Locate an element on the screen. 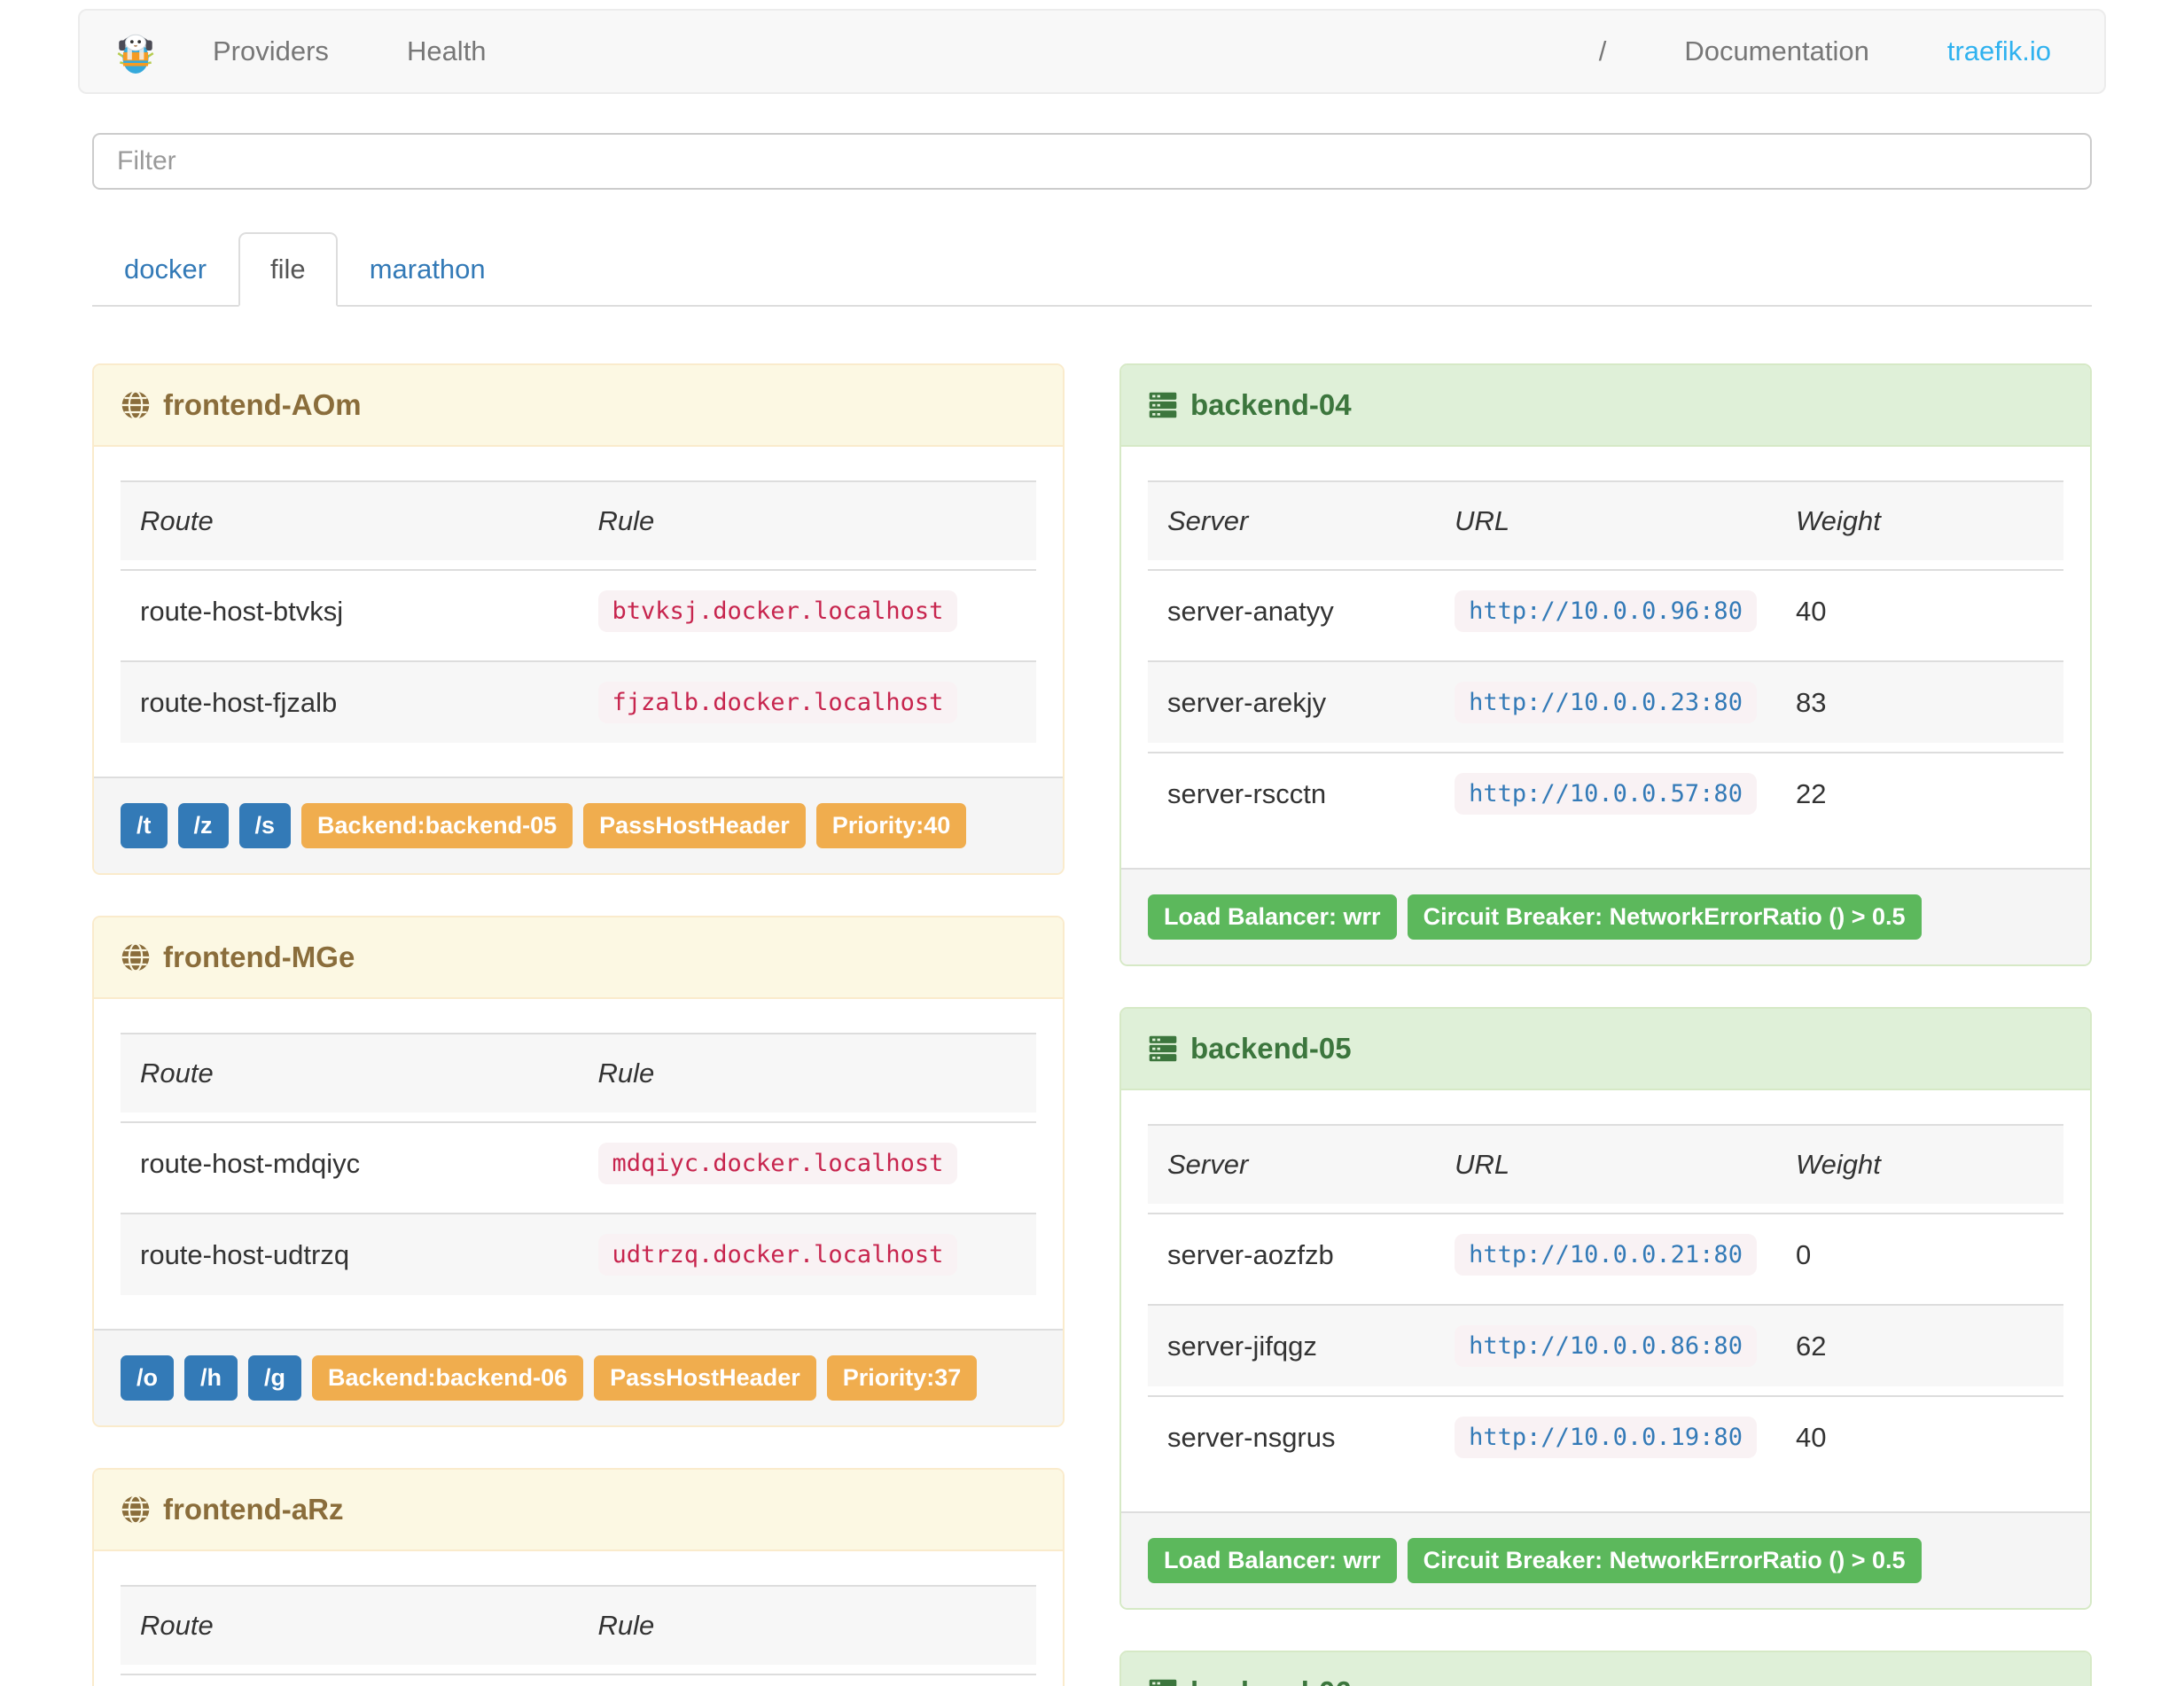 The width and height of the screenshot is (2184, 1686). panel-title: backend-05 is located at coordinates (1271, 1048).